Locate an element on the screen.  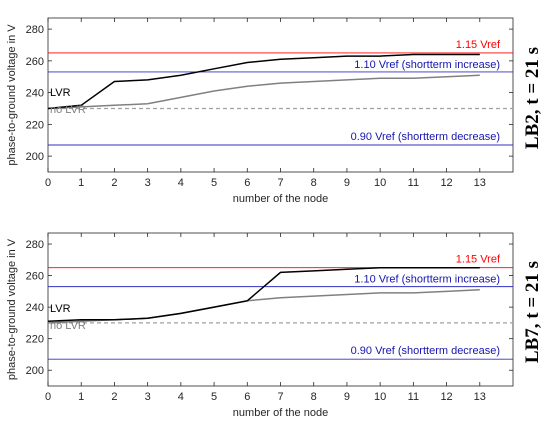
panel-side-label: LB7, t = 21 s is located at coordinates (532, 312).